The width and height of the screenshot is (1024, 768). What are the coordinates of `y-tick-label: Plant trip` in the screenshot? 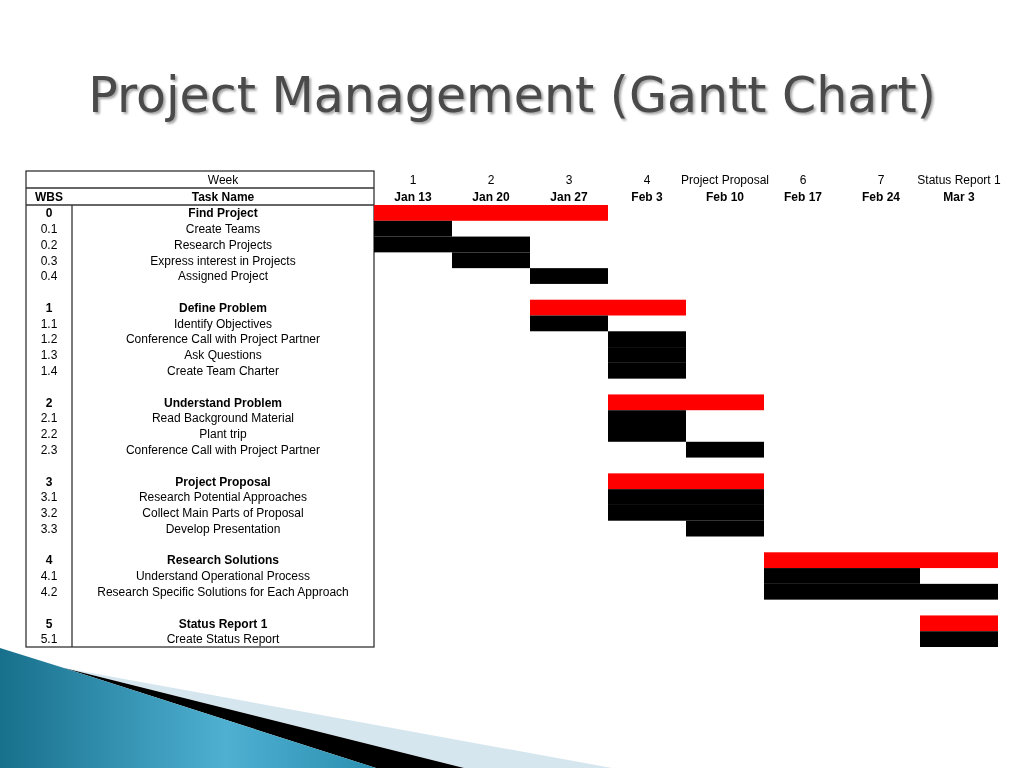 It's located at (223, 434).